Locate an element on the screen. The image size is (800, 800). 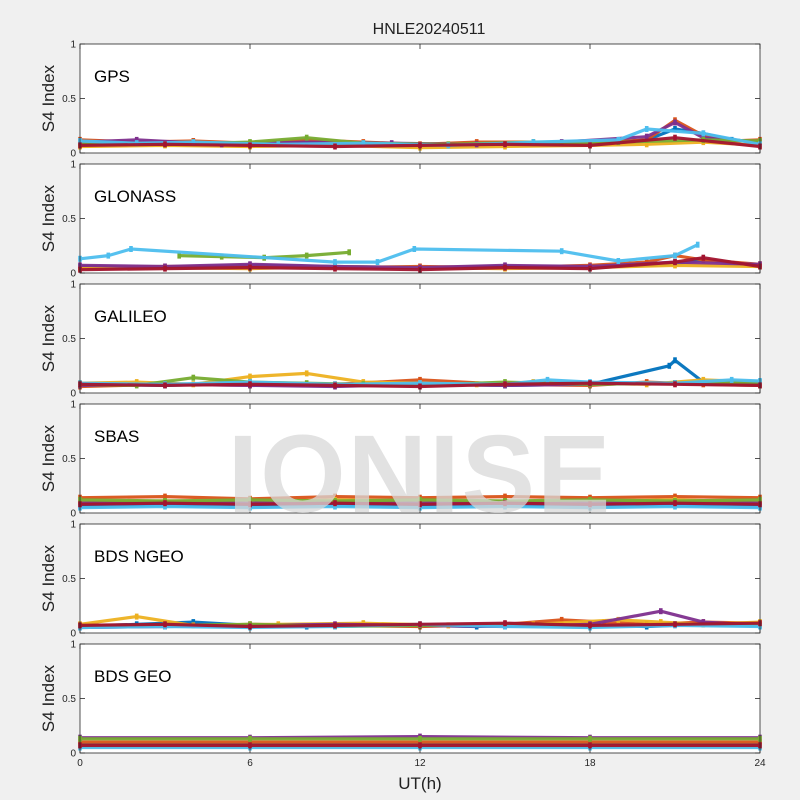
panel-3: 0 0.5 1 SBAS S4 Index is located at coordinates (400, 460).